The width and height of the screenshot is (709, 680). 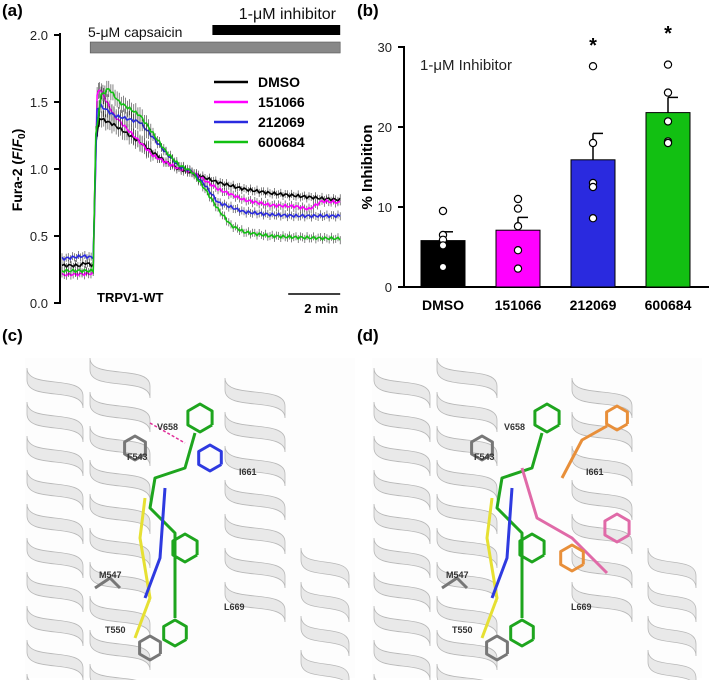 I want to click on y-tick-label: 0, so click(x=388, y=287).